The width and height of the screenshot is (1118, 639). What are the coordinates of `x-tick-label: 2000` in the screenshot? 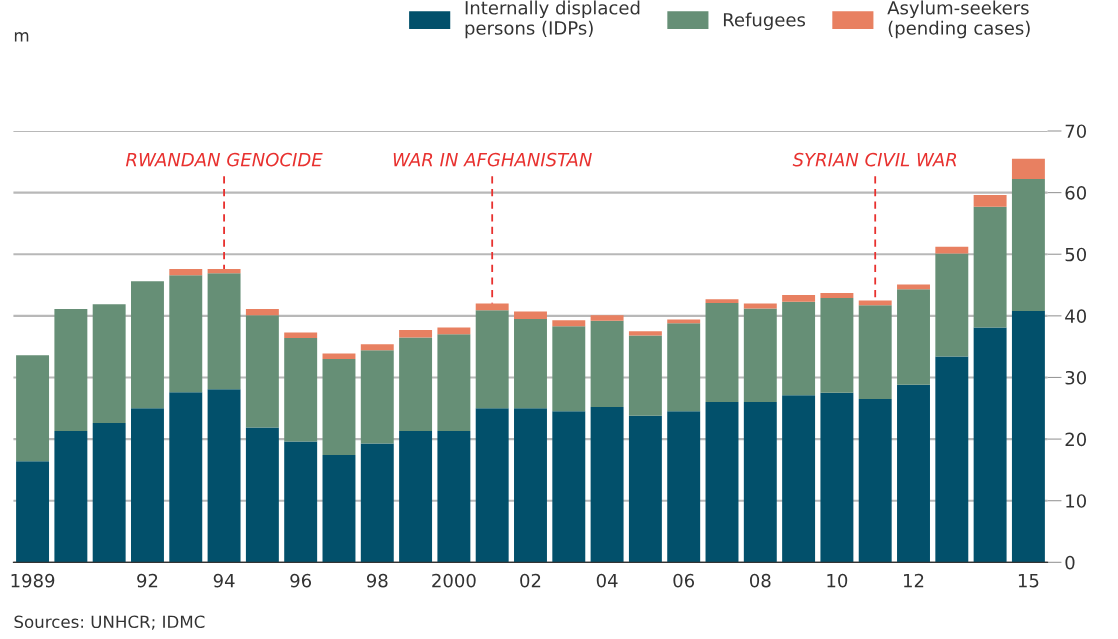 It's located at (454, 580).